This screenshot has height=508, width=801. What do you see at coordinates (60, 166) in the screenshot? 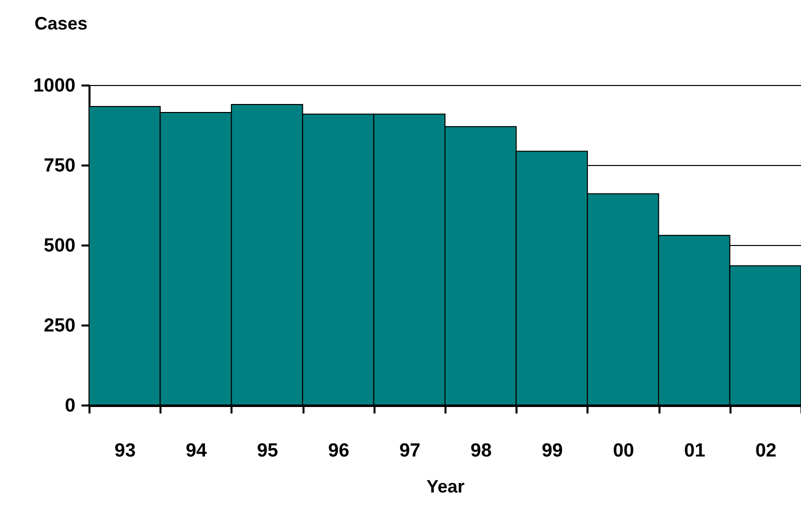
I see `y-tick-label: 750` at bounding box center [60, 166].